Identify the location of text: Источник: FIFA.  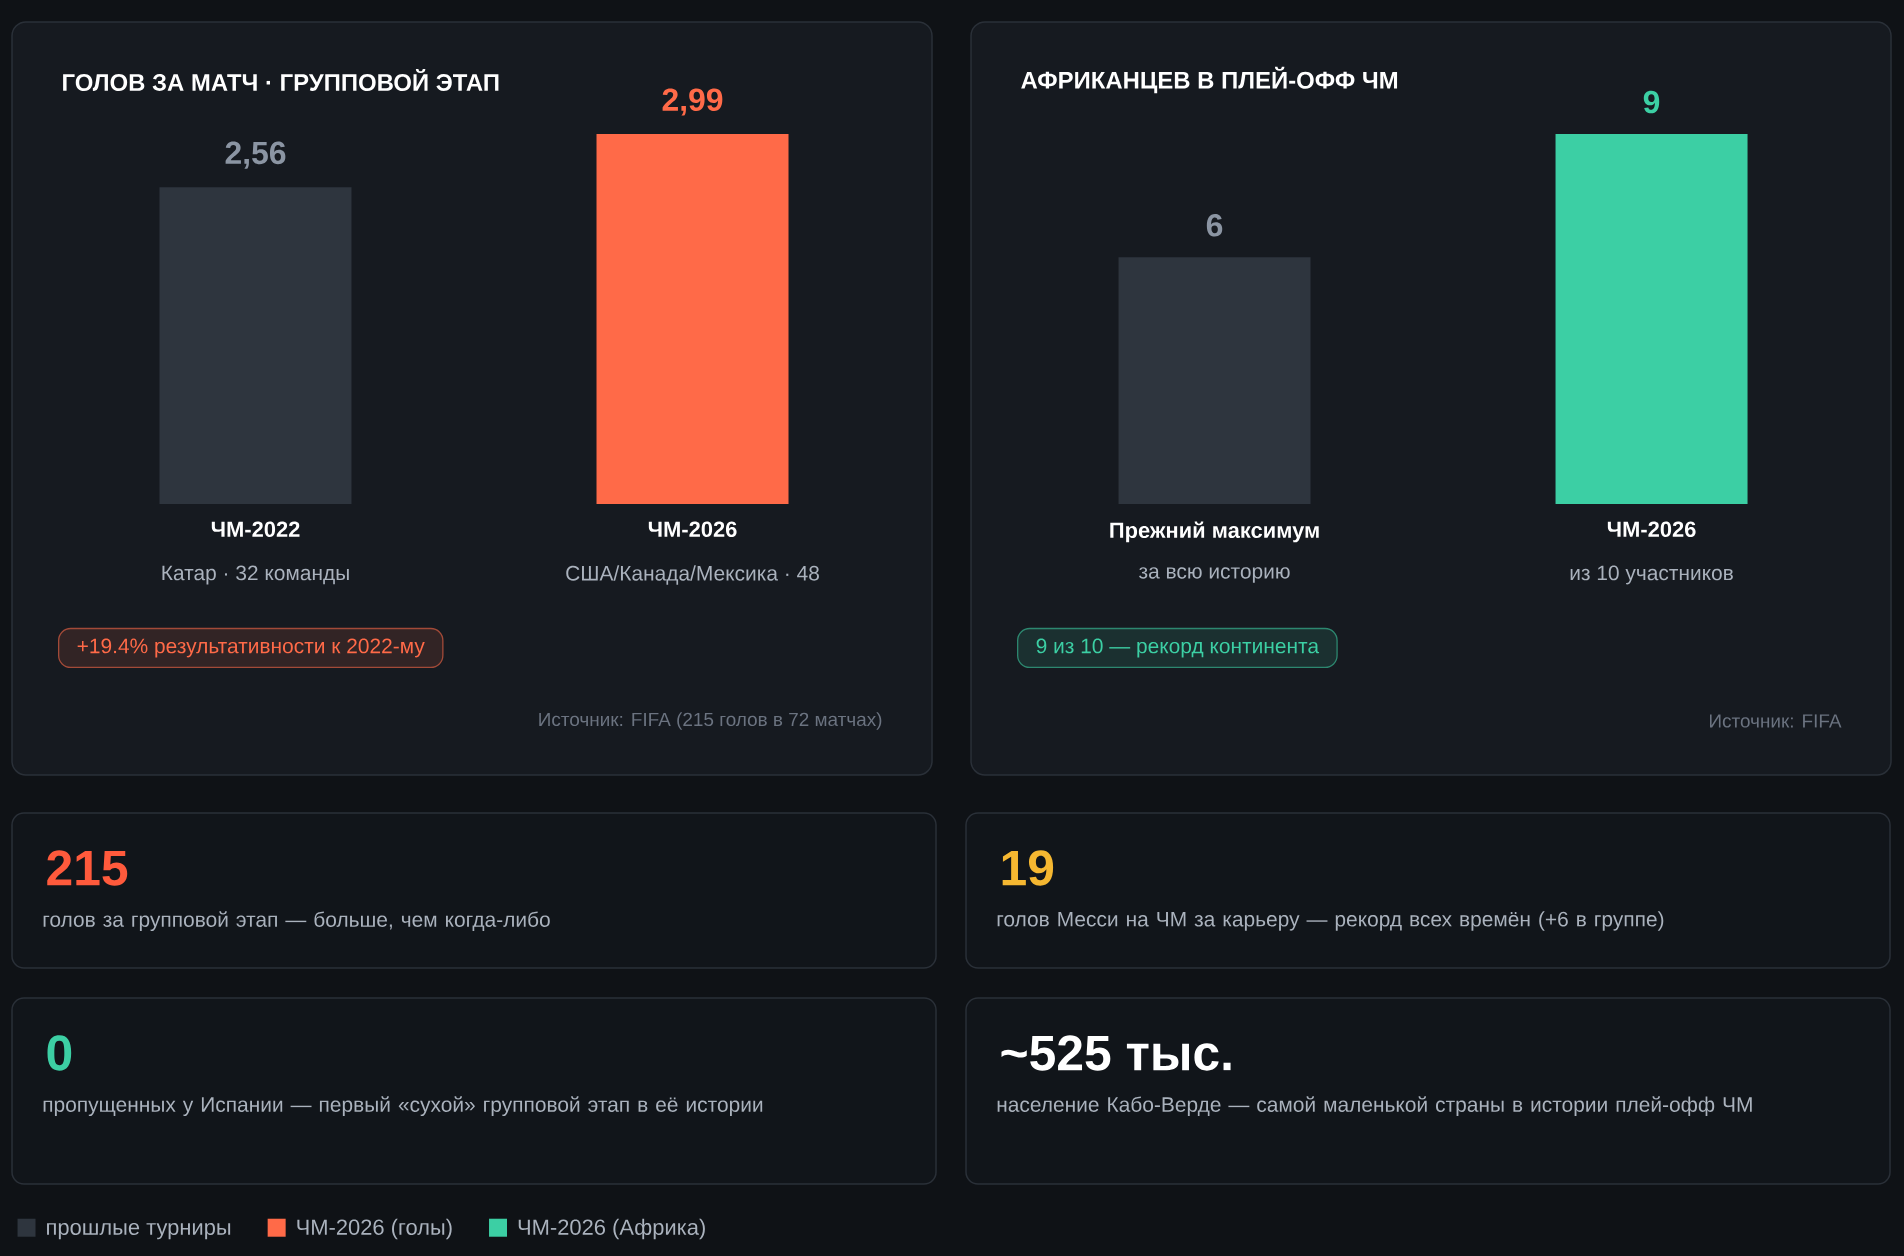
(1776, 721).